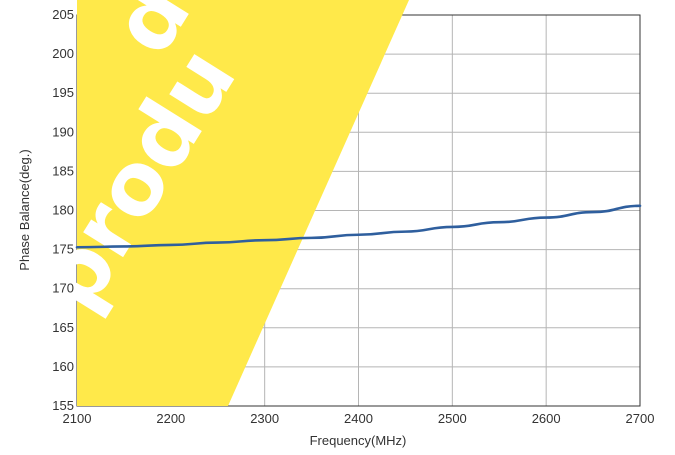  Describe the element at coordinates (452, 418) in the screenshot. I see `x-tick-label: 2500` at that location.